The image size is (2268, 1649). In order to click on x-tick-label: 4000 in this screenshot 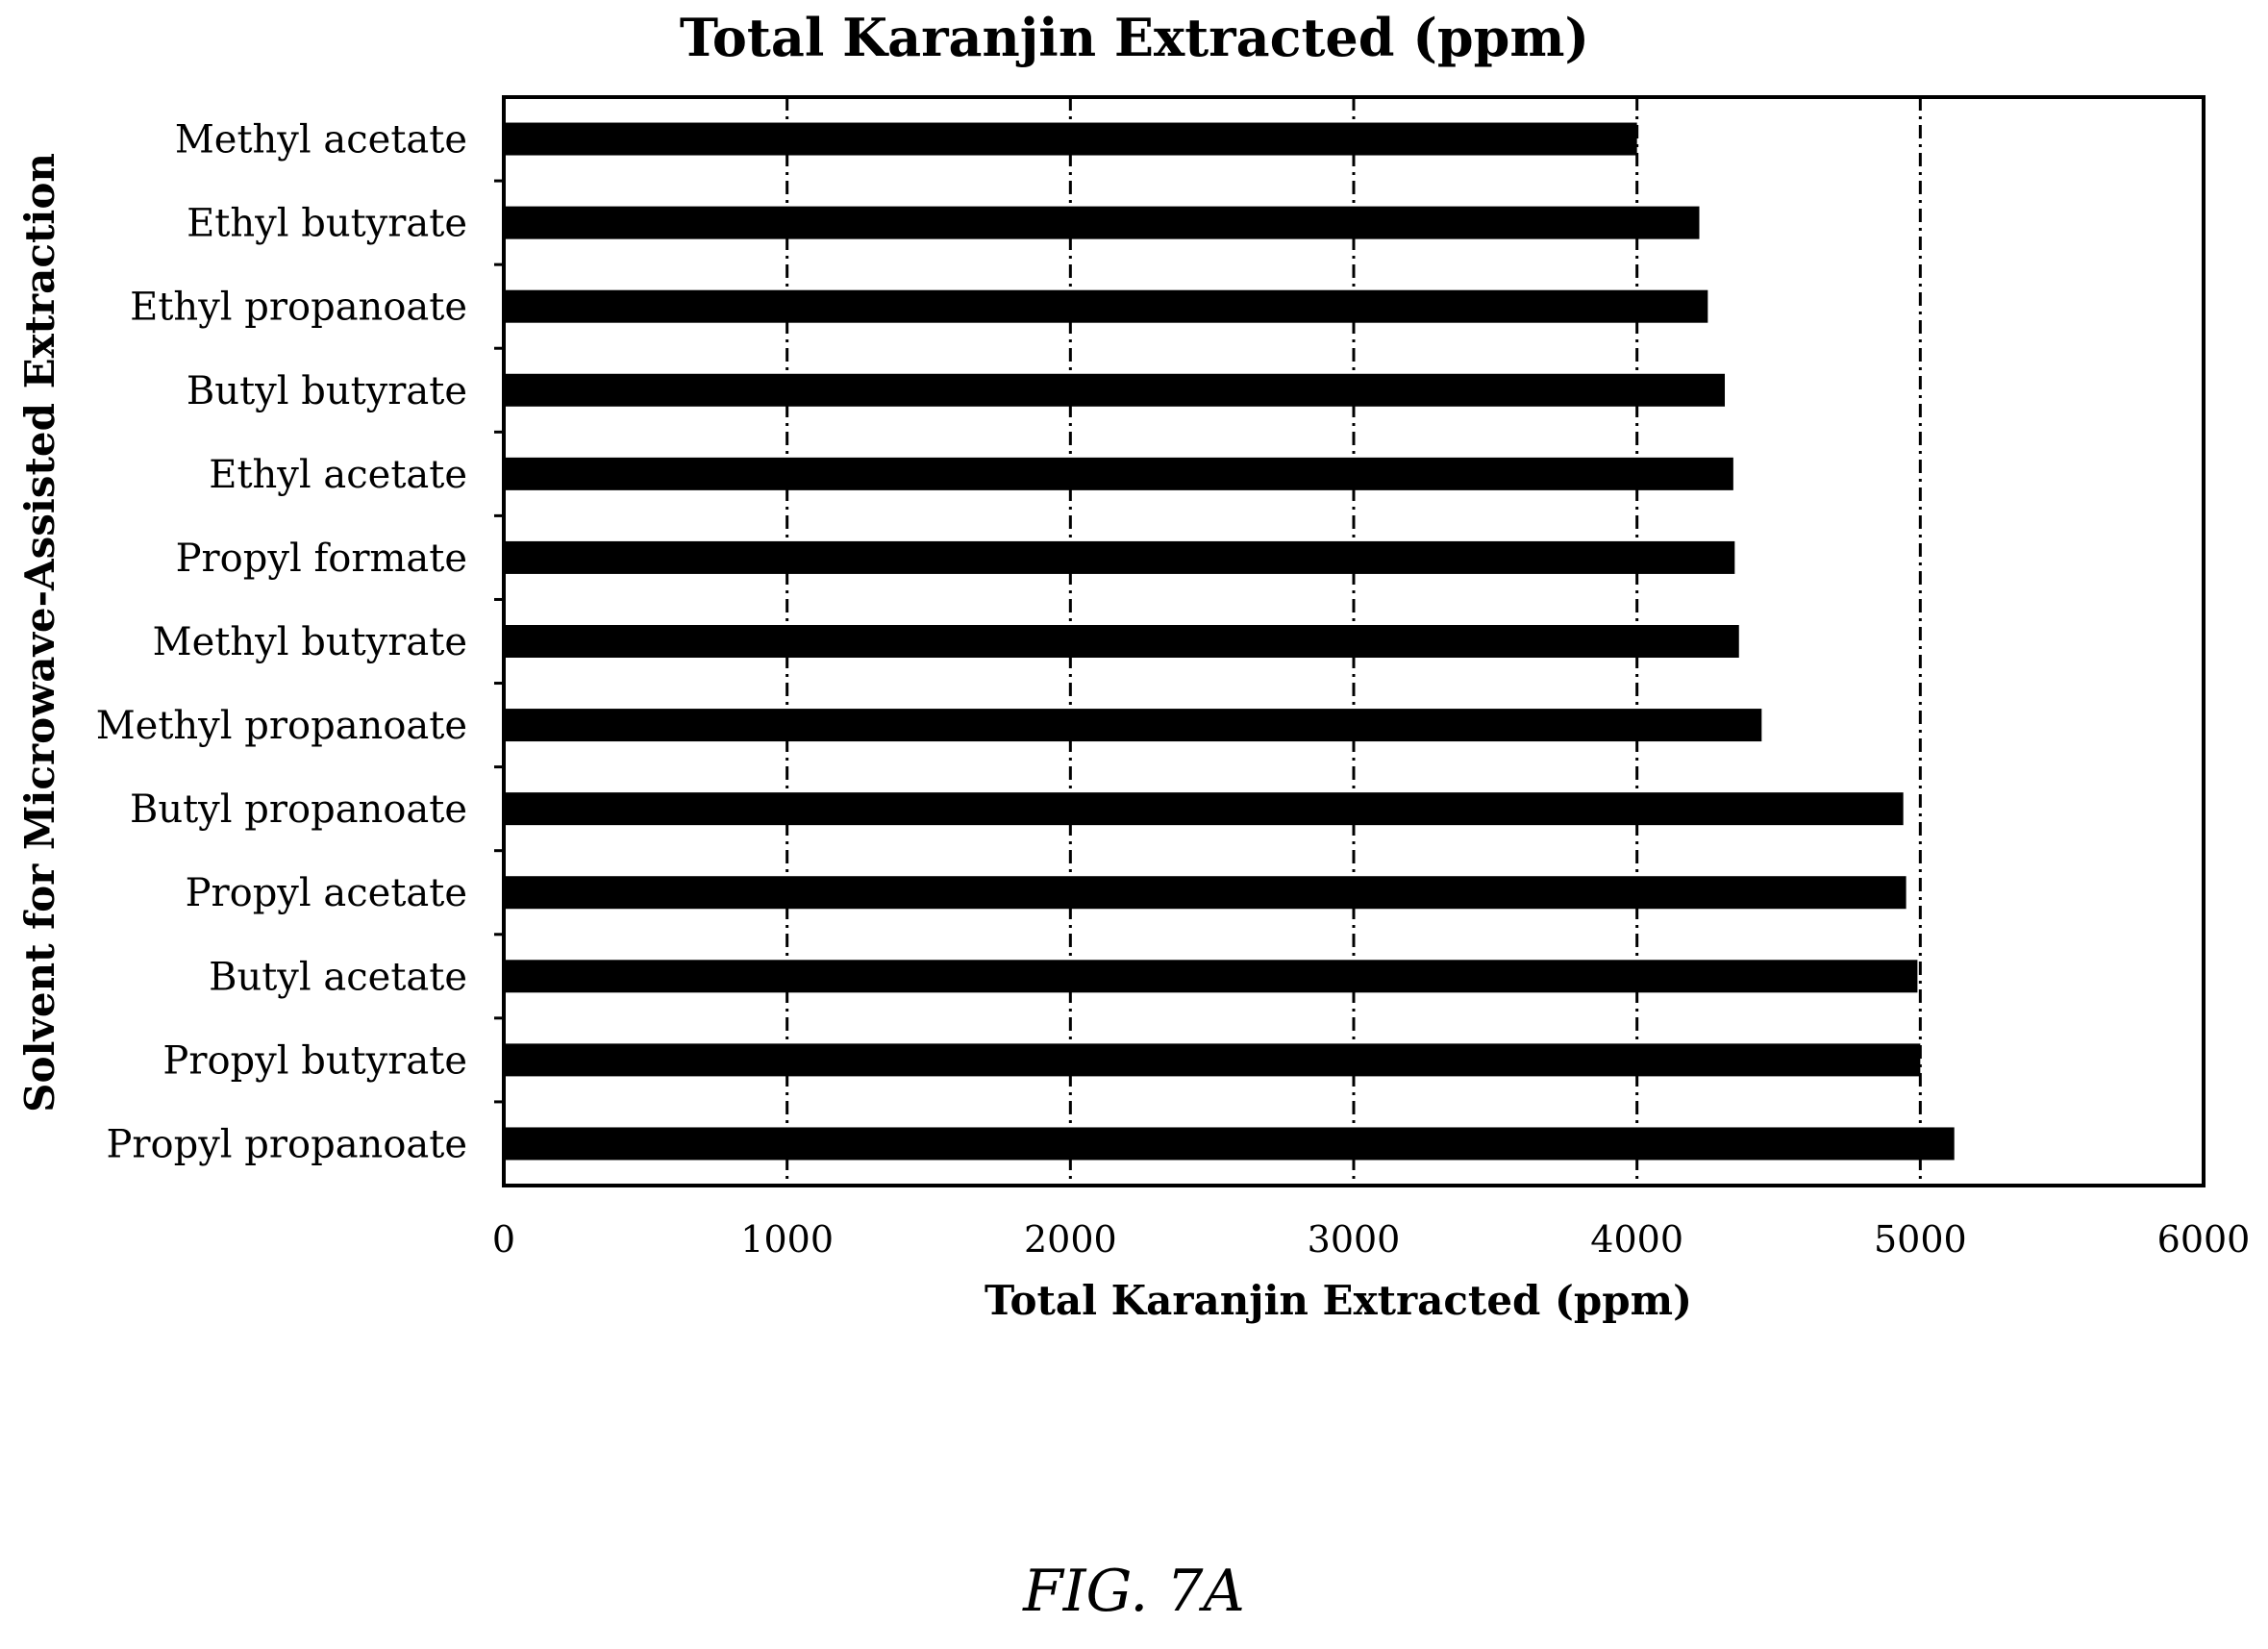, I will do `click(1636, 1239)`.